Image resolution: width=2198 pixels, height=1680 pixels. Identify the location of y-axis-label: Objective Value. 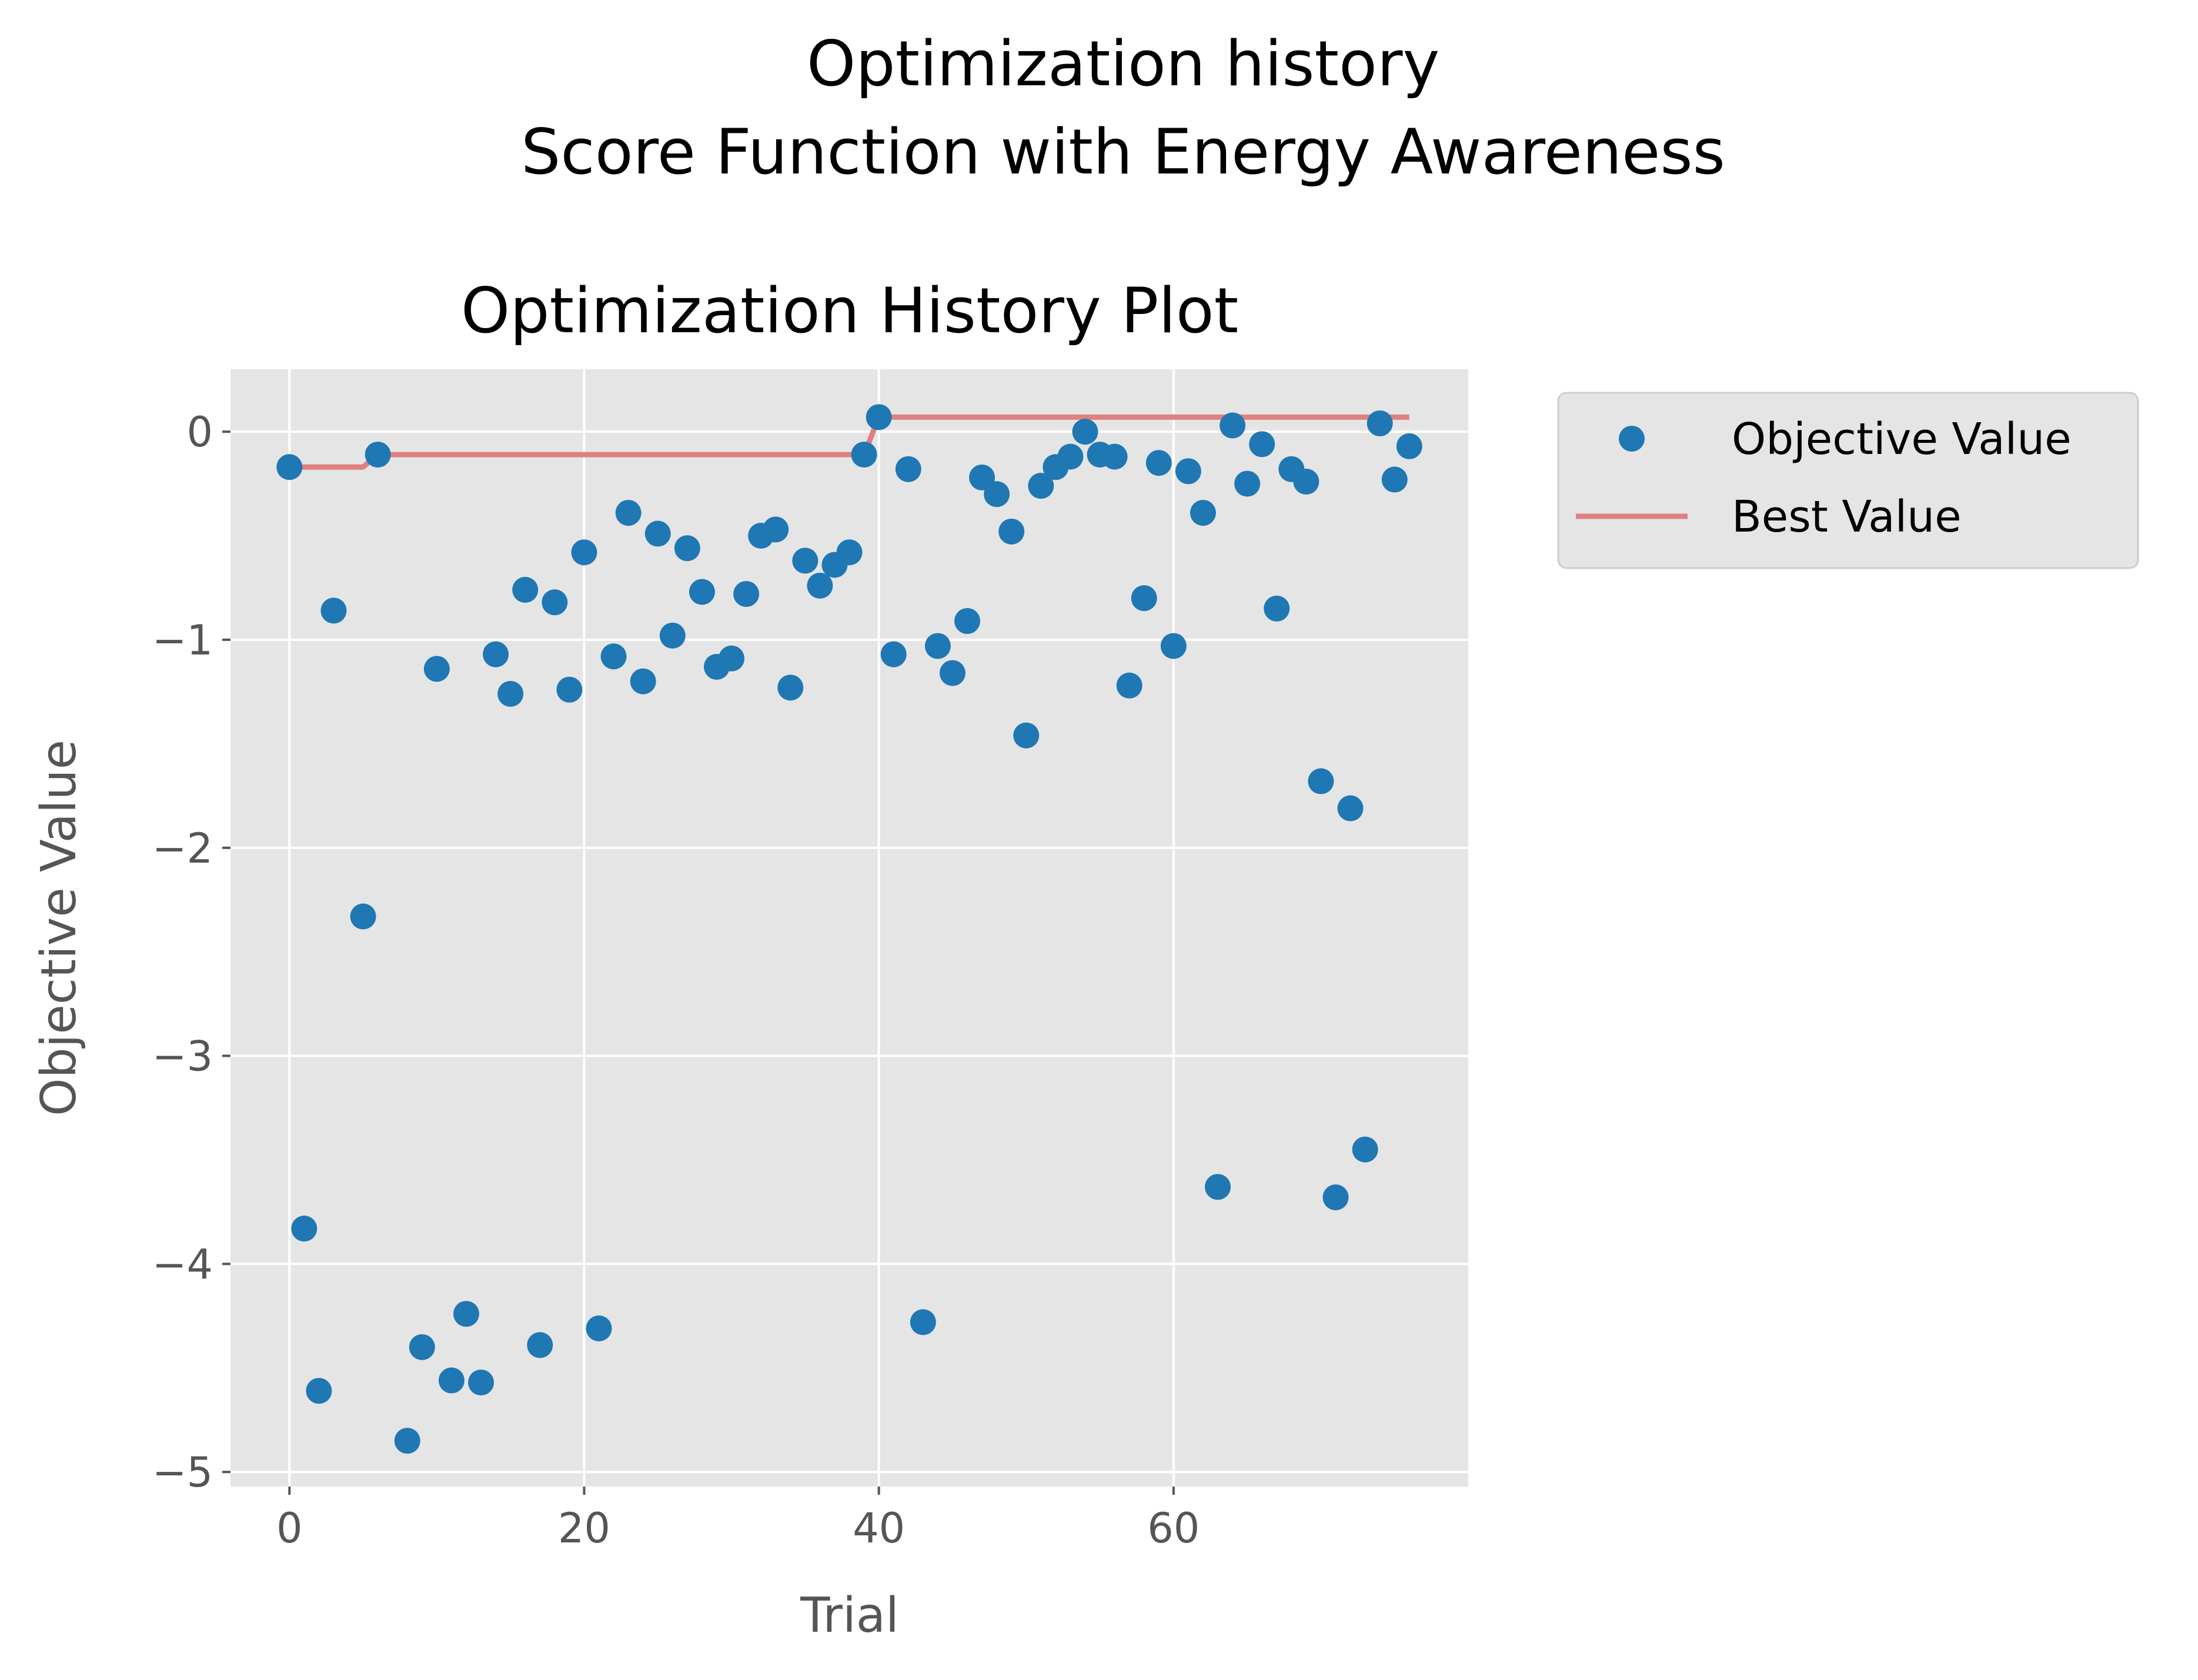
(59, 928).